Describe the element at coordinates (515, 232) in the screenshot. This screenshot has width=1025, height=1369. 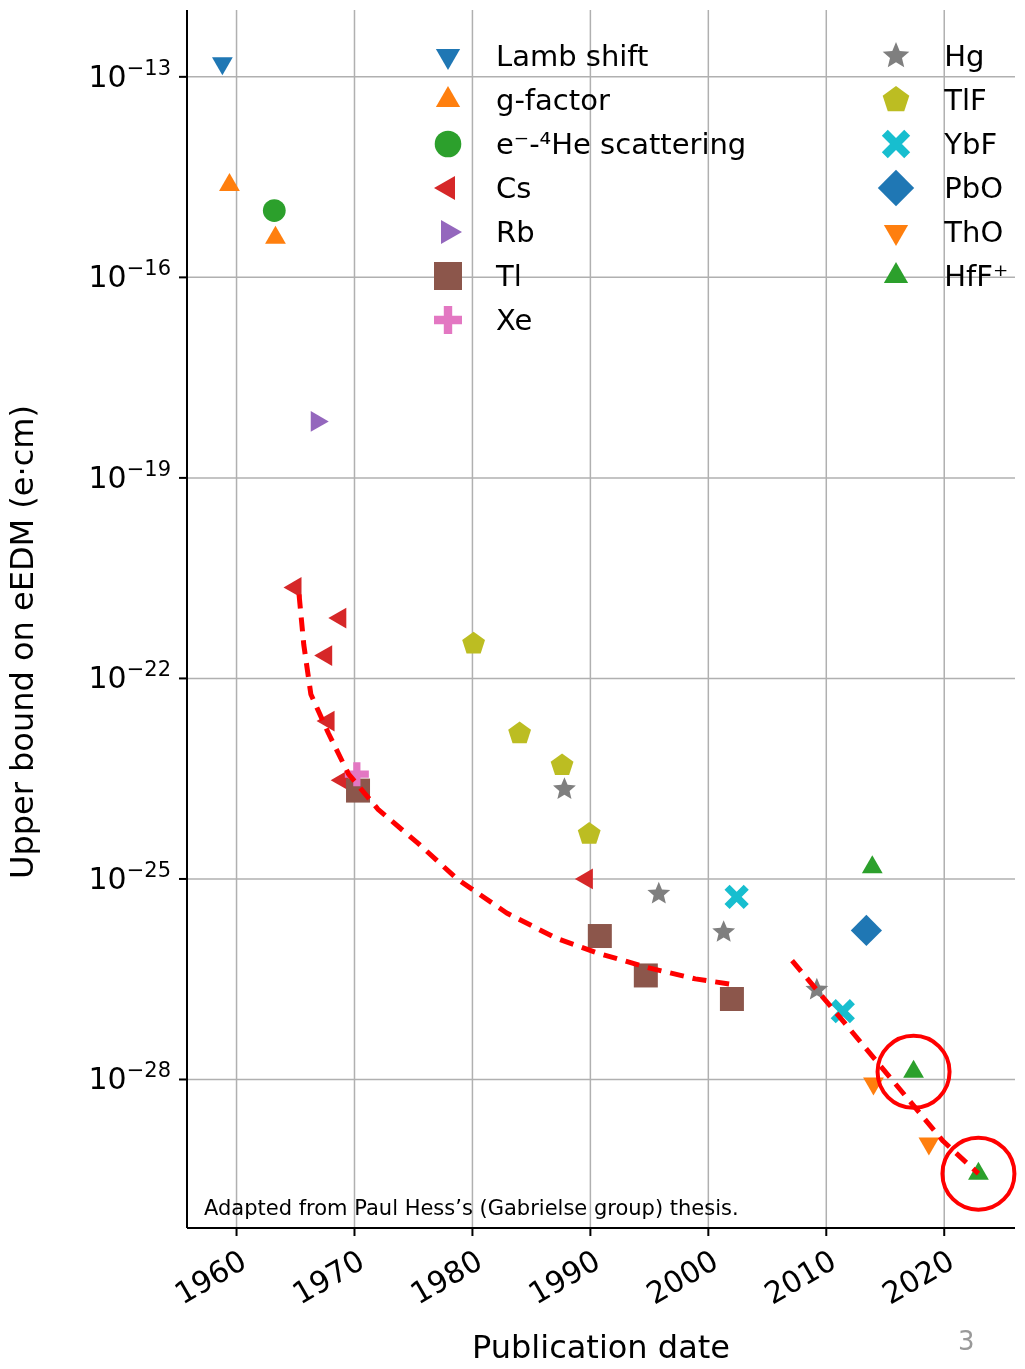
I see `legend-label: Rb` at that location.